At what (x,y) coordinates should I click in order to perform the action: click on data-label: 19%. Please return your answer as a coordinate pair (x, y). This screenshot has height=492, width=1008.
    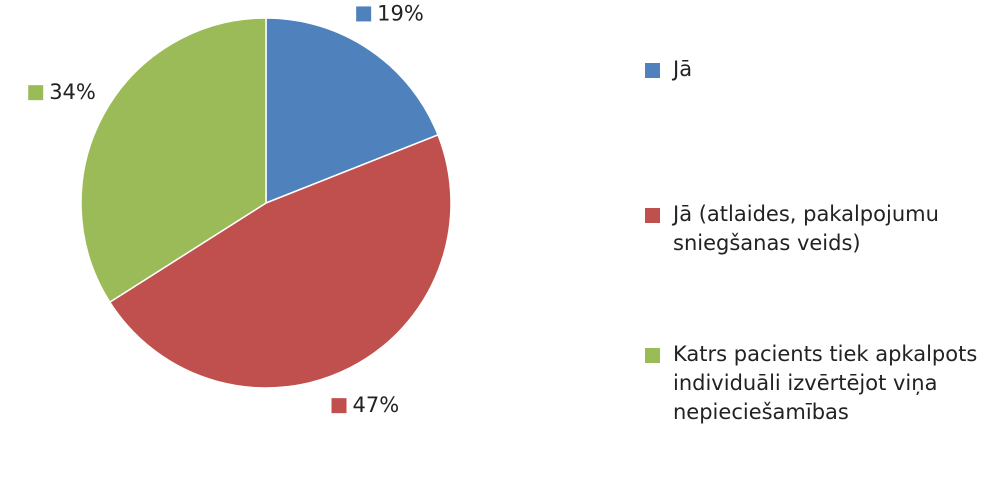
    Looking at the image, I should click on (390, 13).